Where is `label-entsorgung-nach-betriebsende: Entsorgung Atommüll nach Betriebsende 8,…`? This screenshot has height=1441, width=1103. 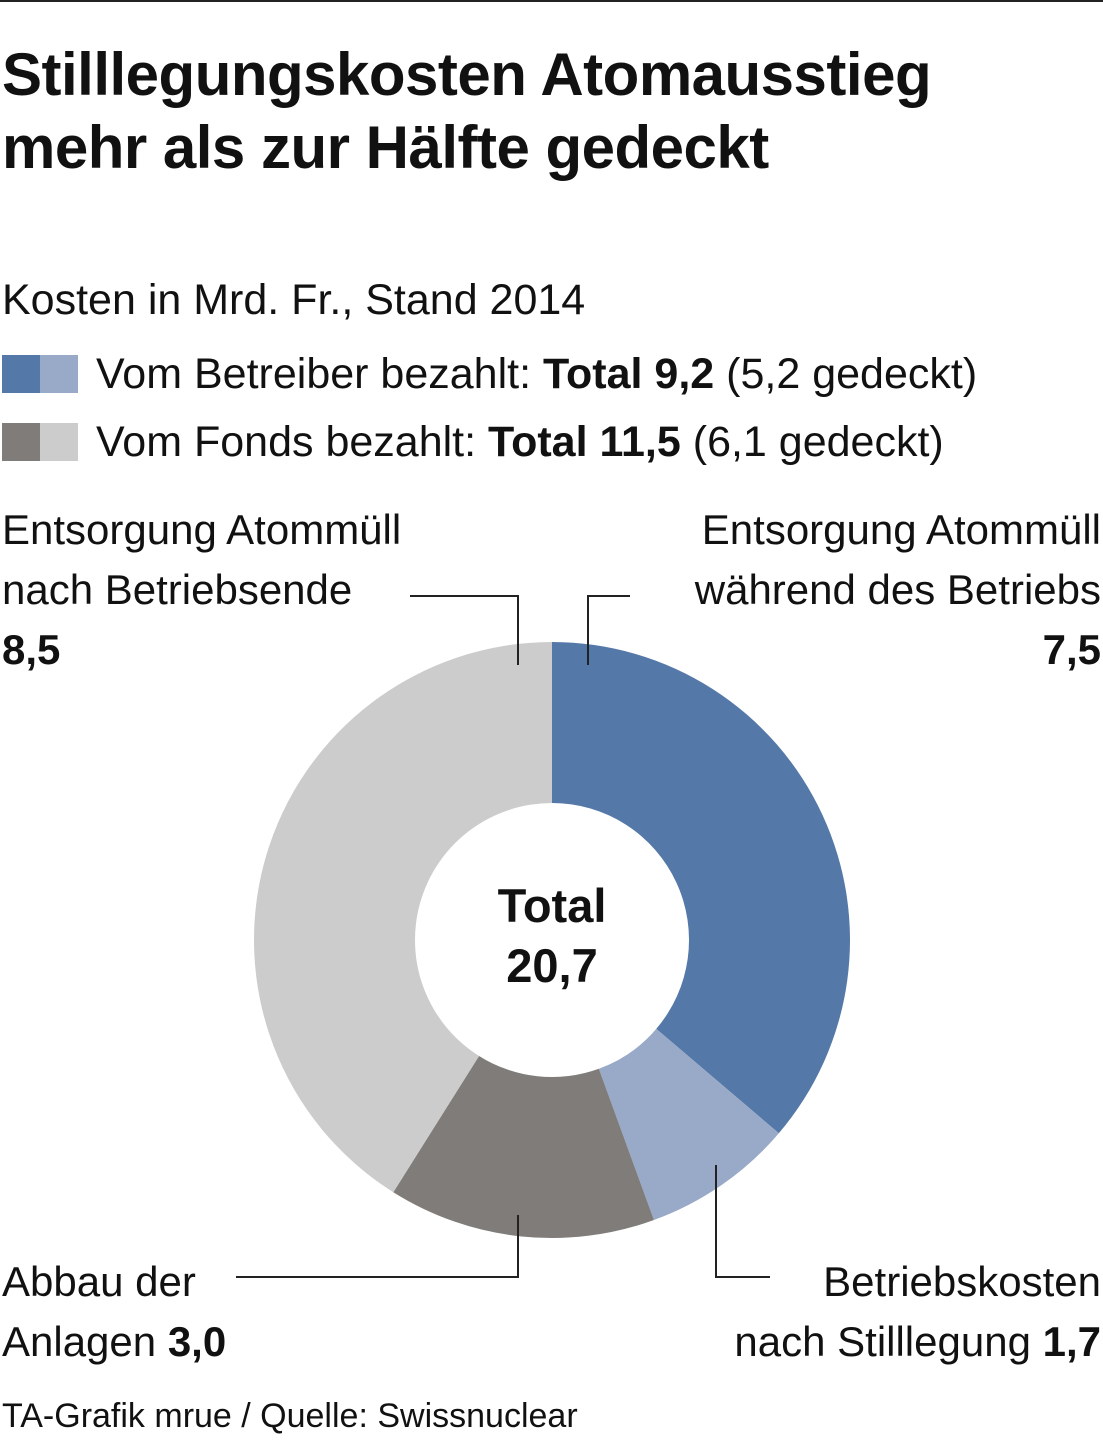 label-entsorgung-nach-betriebsende: Entsorgung Atommüll nach Betriebsende 8,… is located at coordinates (202, 589).